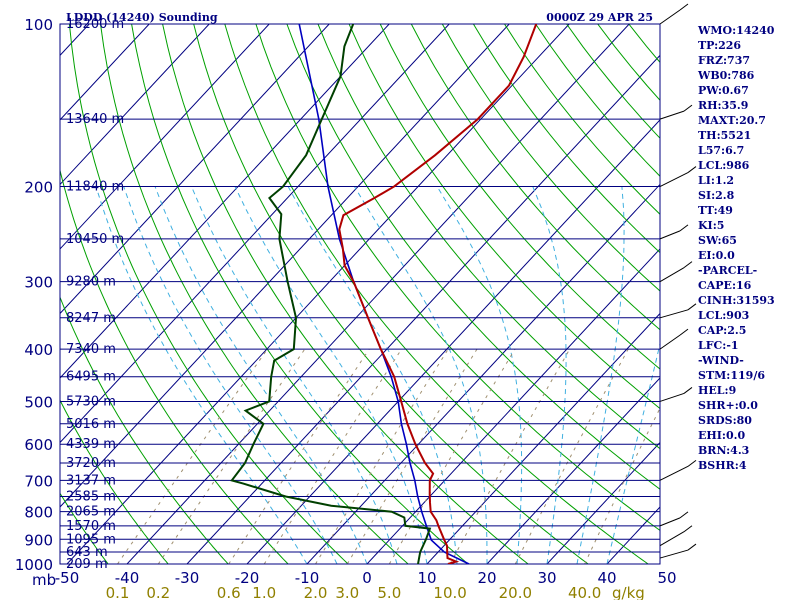  I want to click on temperature-tick-label: -40, so click(127, 578).